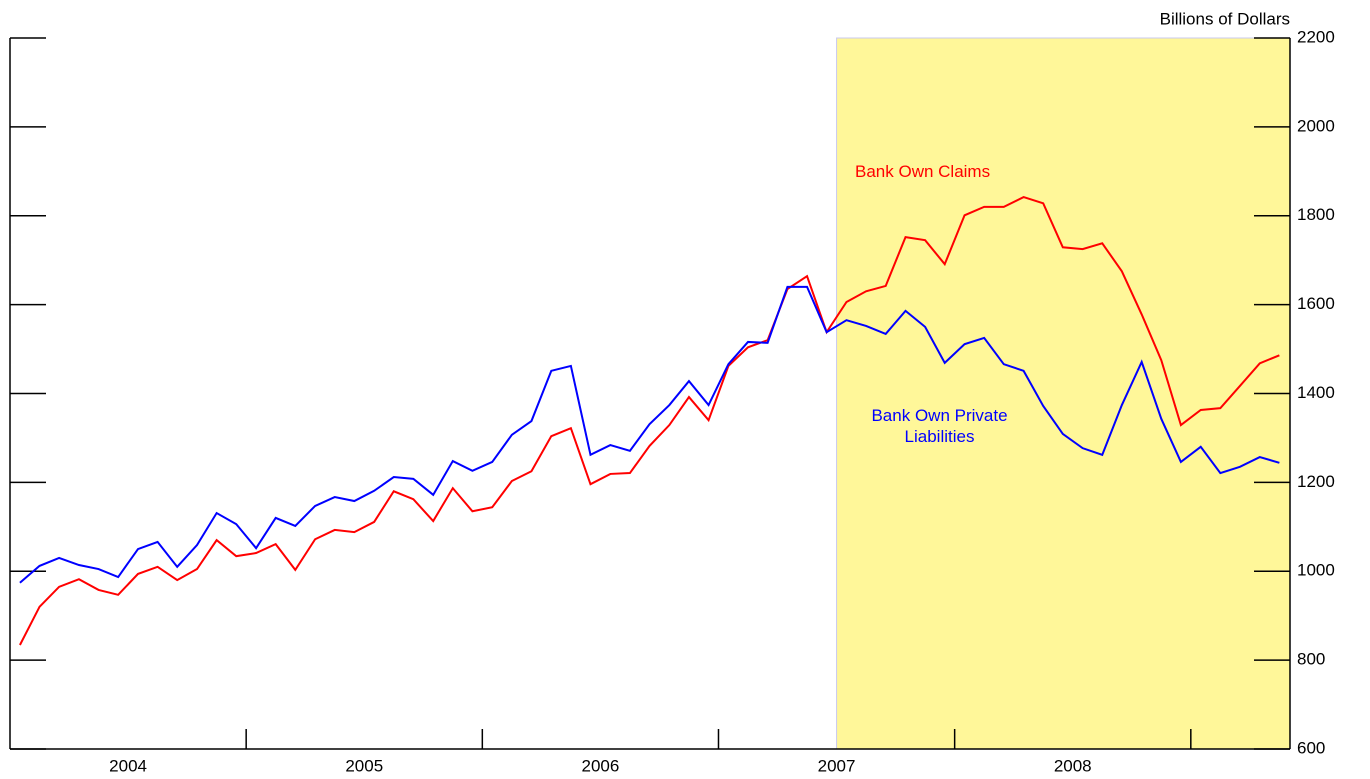  Describe the element at coordinates (1316, 481) in the screenshot. I see `y-tick-label: 1200` at that location.